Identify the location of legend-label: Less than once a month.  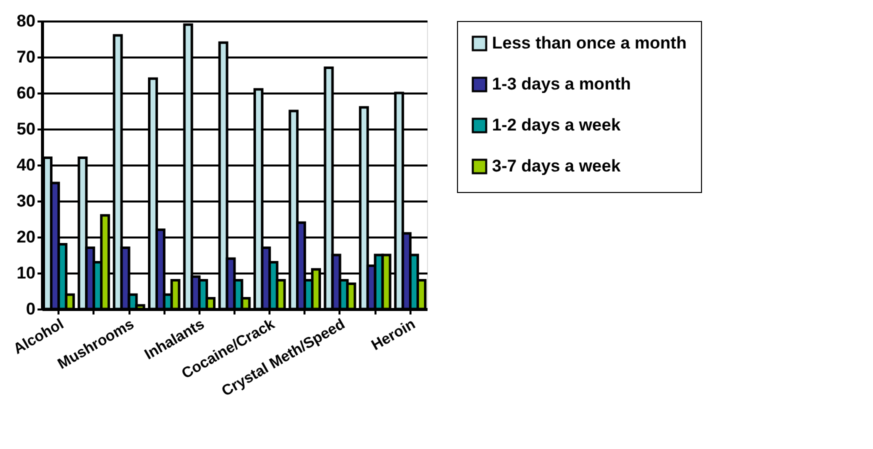
(589, 43).